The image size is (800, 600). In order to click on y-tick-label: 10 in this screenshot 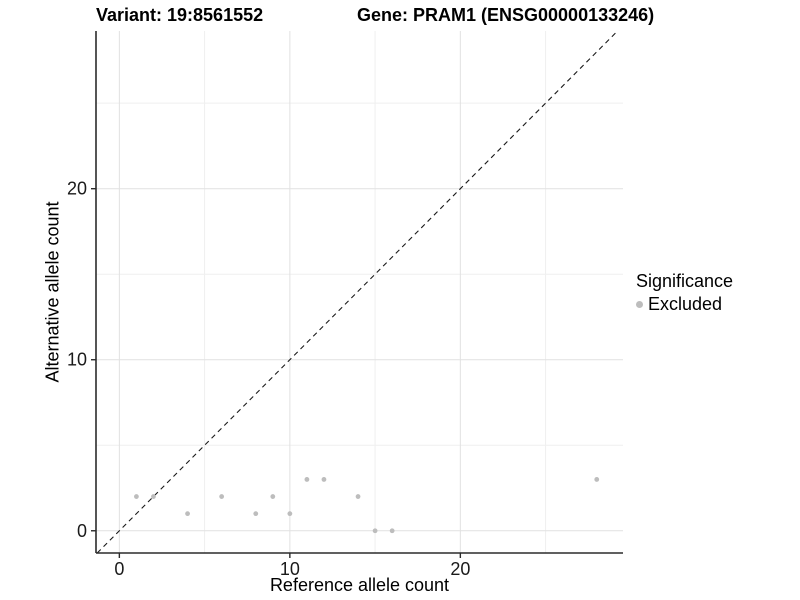, I will do `click(77, 360)`.